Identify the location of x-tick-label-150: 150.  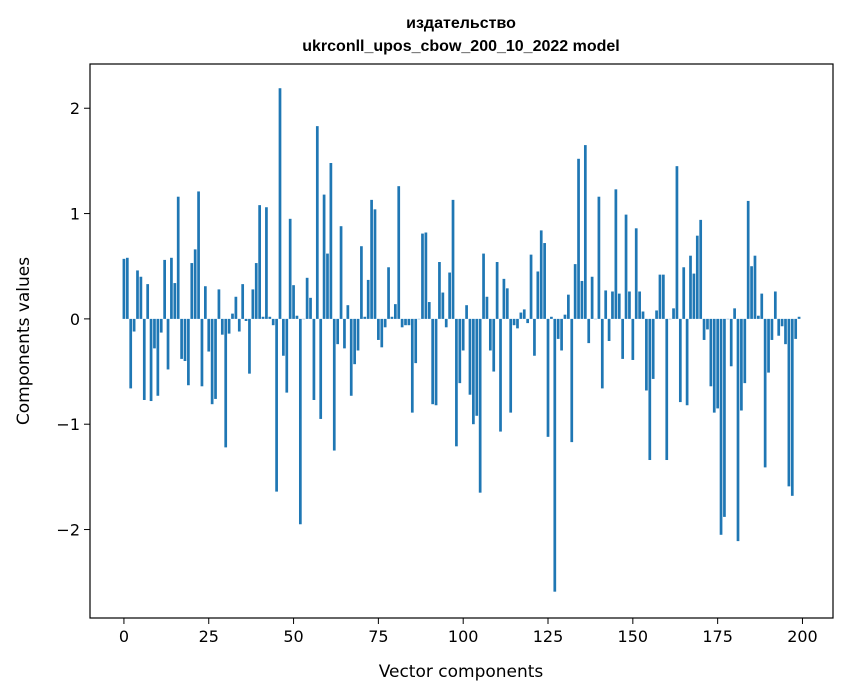
(633, 636).